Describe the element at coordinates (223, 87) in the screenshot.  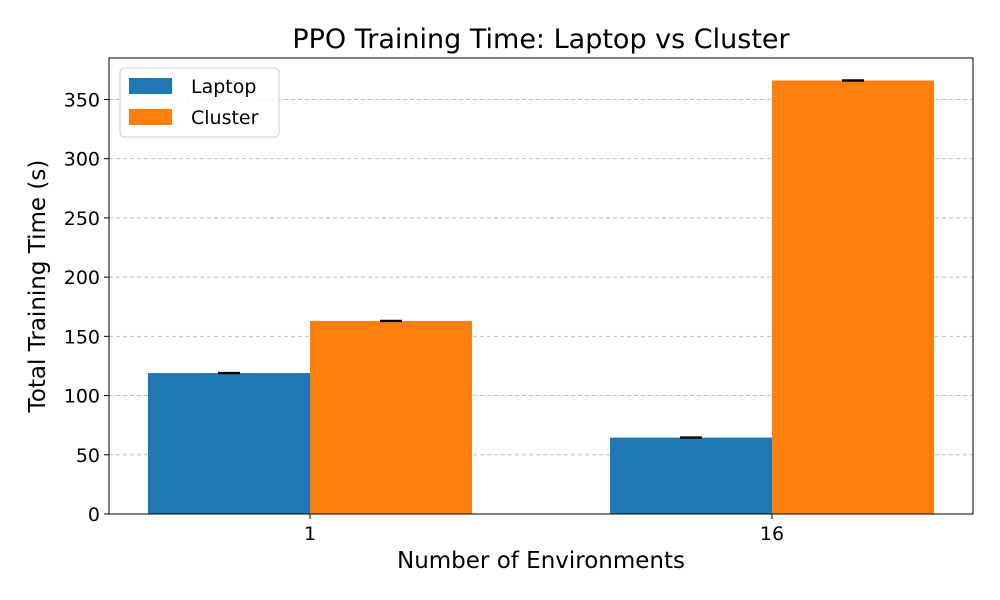
I see `legend-label-laptop: Laptop` at that location.